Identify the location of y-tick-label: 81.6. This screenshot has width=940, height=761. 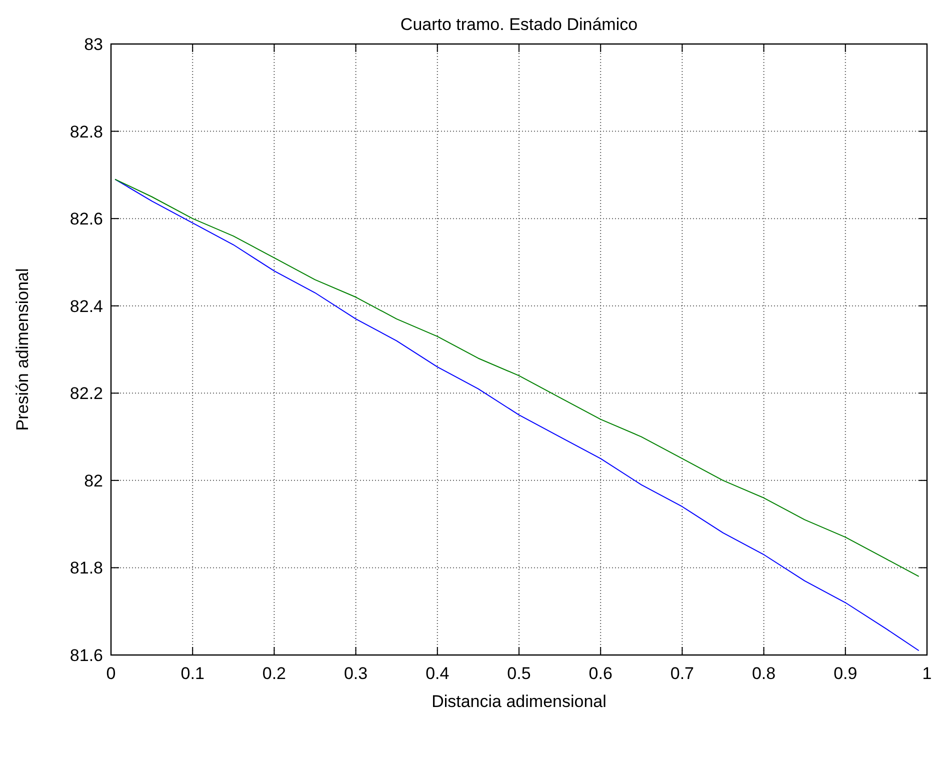
(86, 655).